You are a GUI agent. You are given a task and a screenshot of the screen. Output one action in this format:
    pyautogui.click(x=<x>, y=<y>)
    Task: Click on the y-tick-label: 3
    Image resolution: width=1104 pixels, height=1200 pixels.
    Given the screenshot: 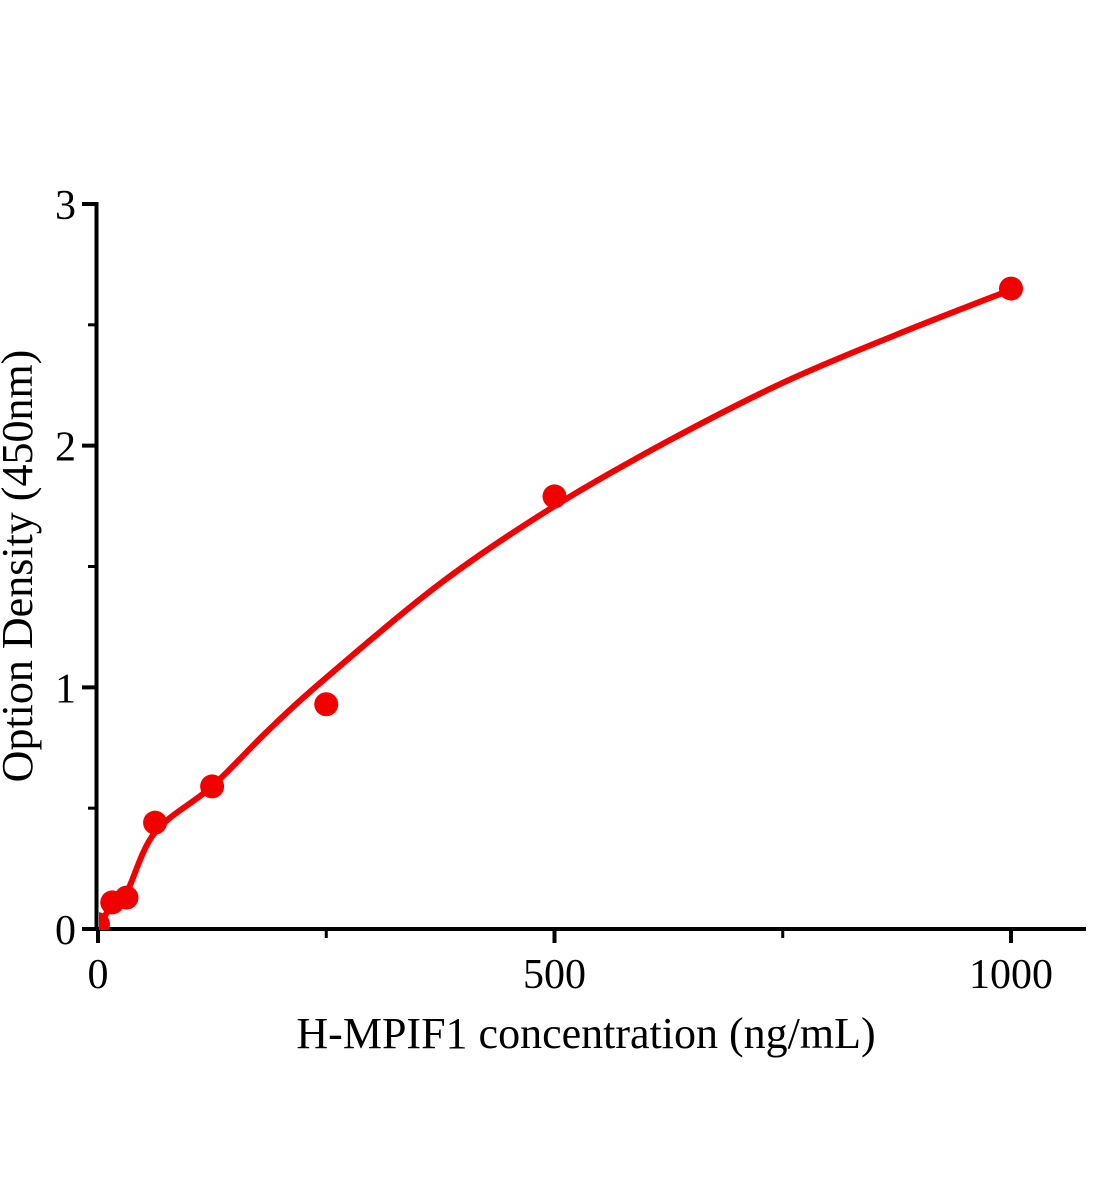 What is the action you would take?
    pyautogui.click(x=65, y=206)
    